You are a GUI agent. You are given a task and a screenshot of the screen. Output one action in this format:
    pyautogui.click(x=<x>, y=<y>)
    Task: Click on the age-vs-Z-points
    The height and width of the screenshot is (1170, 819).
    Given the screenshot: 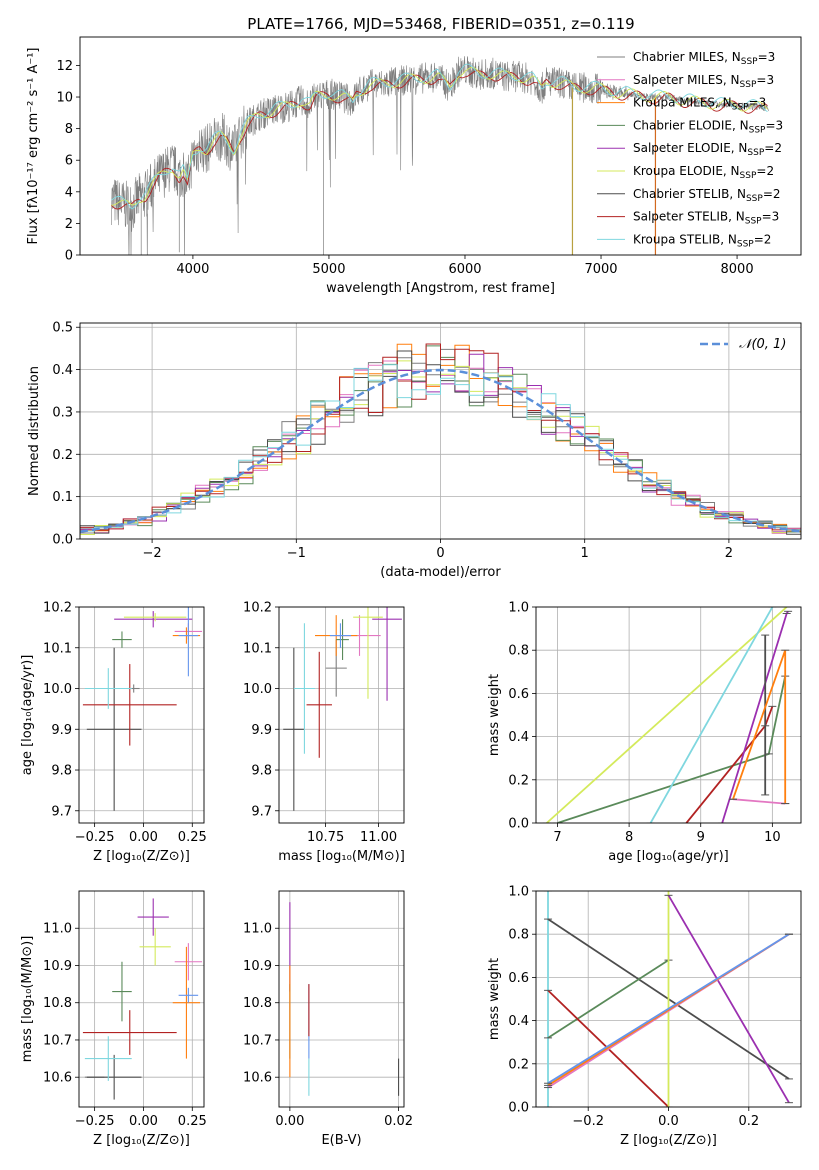 What is the action you would take?
    pyautogui.click(x=142, y=709)
    